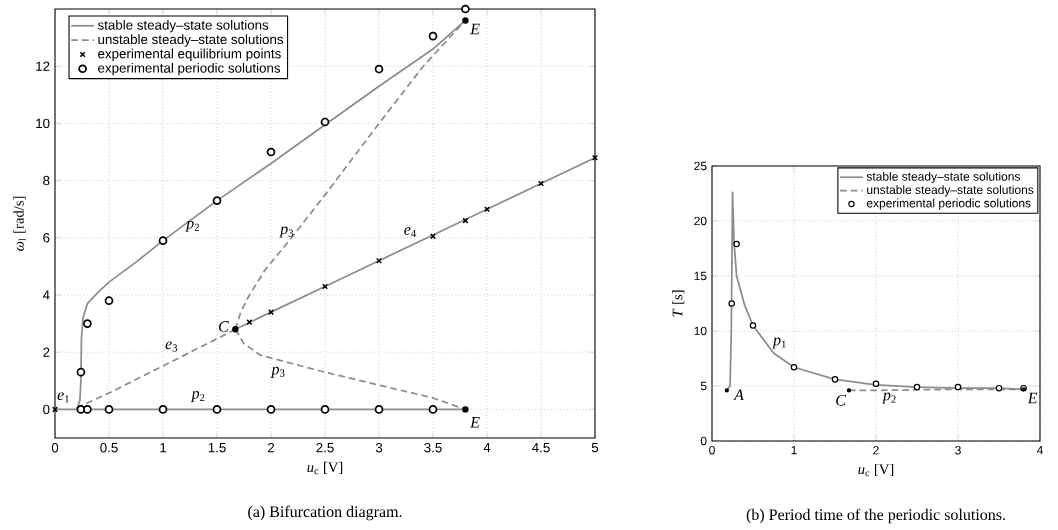 The image size is (1058, 530). Describe the element at coordinates (410, 232) in the screenshot. I see `annotation: e$_{4}$` at that location.